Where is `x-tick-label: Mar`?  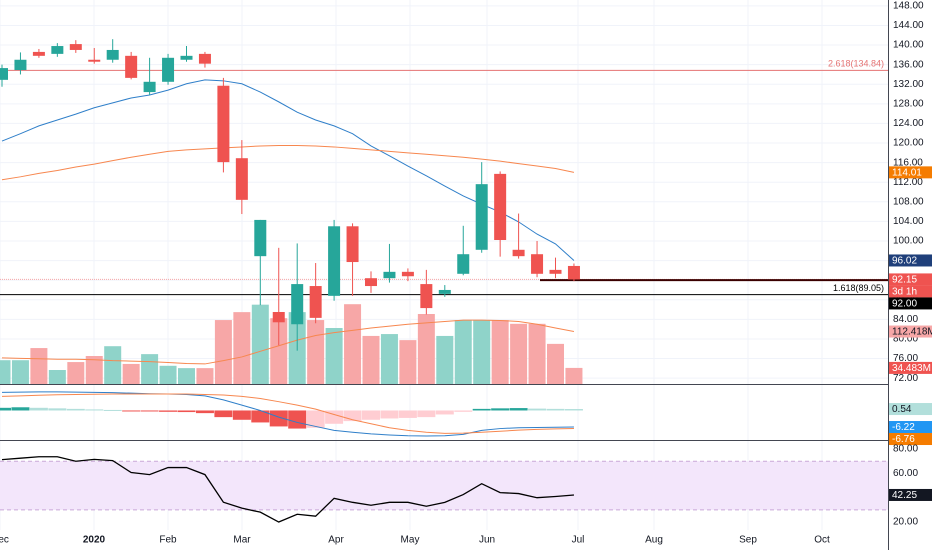 x-tick-label: Mar is located at coordinates (242, 540).